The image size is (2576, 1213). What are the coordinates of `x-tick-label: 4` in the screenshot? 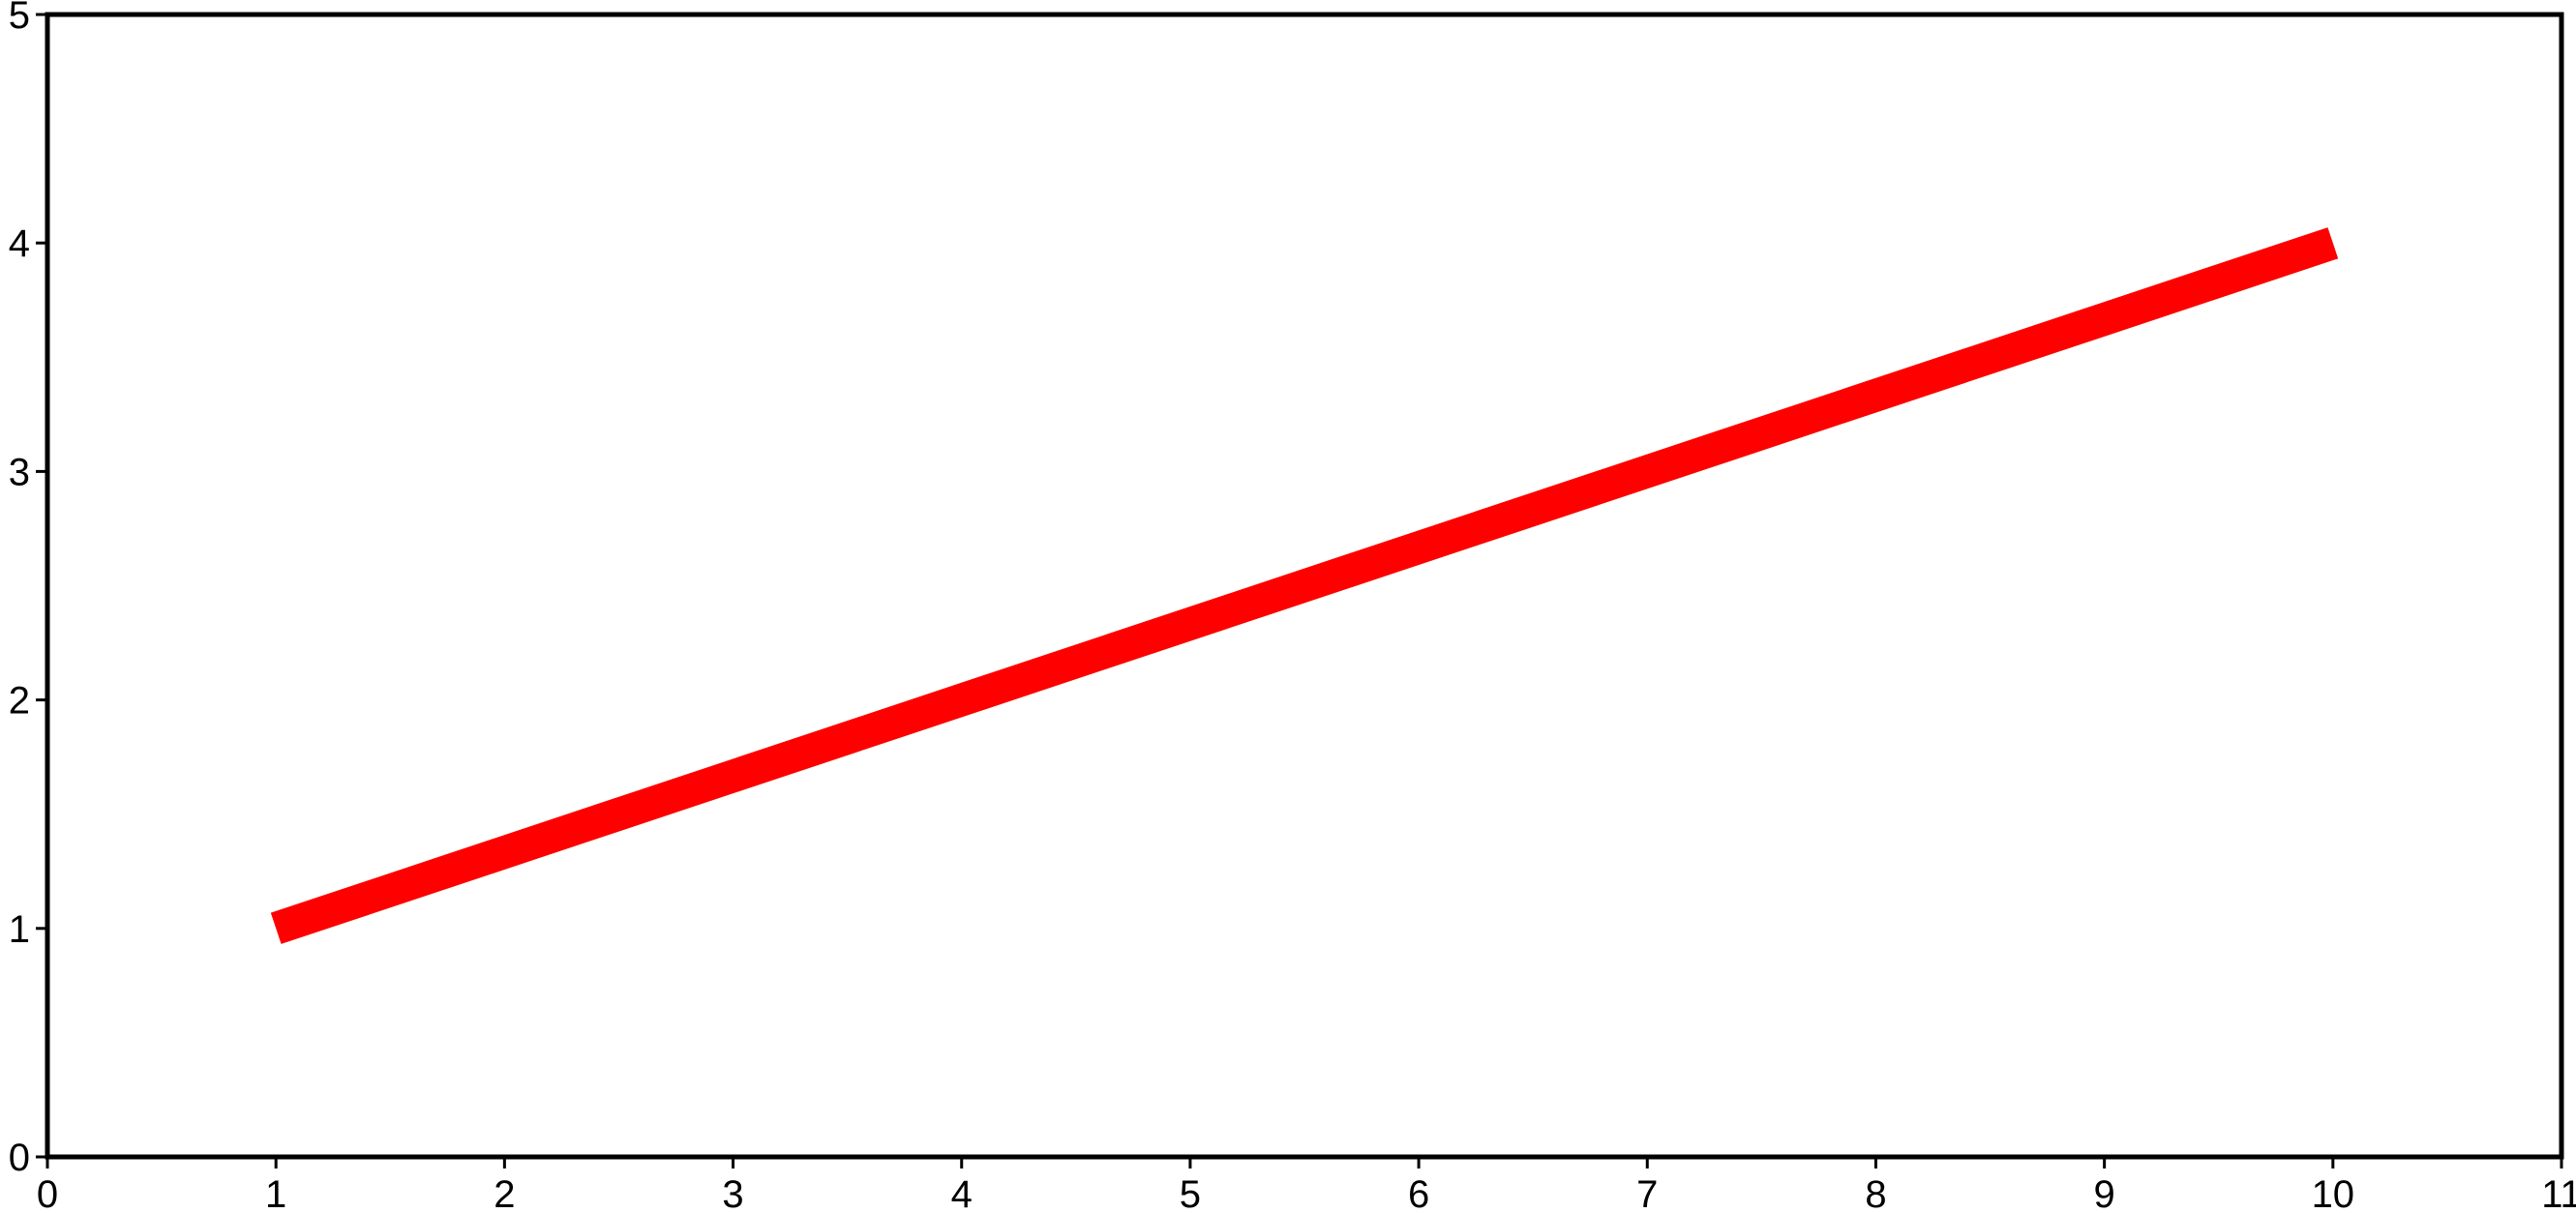 It's located at (962, 1193).